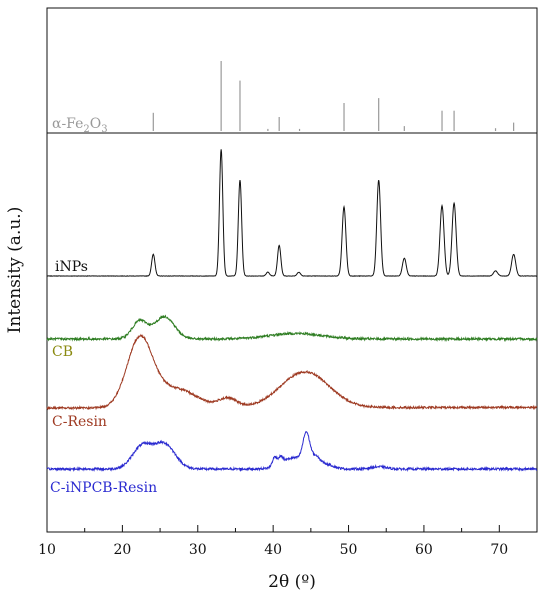 This screenshot has height=600, width=550. What do you see at coordinates (424, 550) in the screenshot?
I see `x-tick-label: 60` at bounding box center [424, 550].